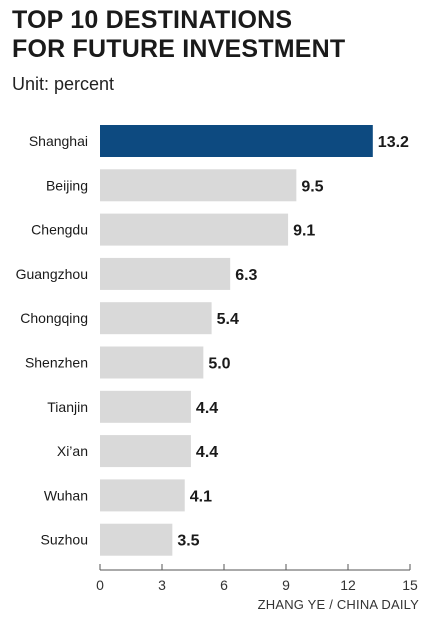 The width and height of the screenshot is (435, 627). What do you see at coordinates (72, 451) in the screenshot?
I see `category-label-7: Xi’an` at bounding box center [72, 451].